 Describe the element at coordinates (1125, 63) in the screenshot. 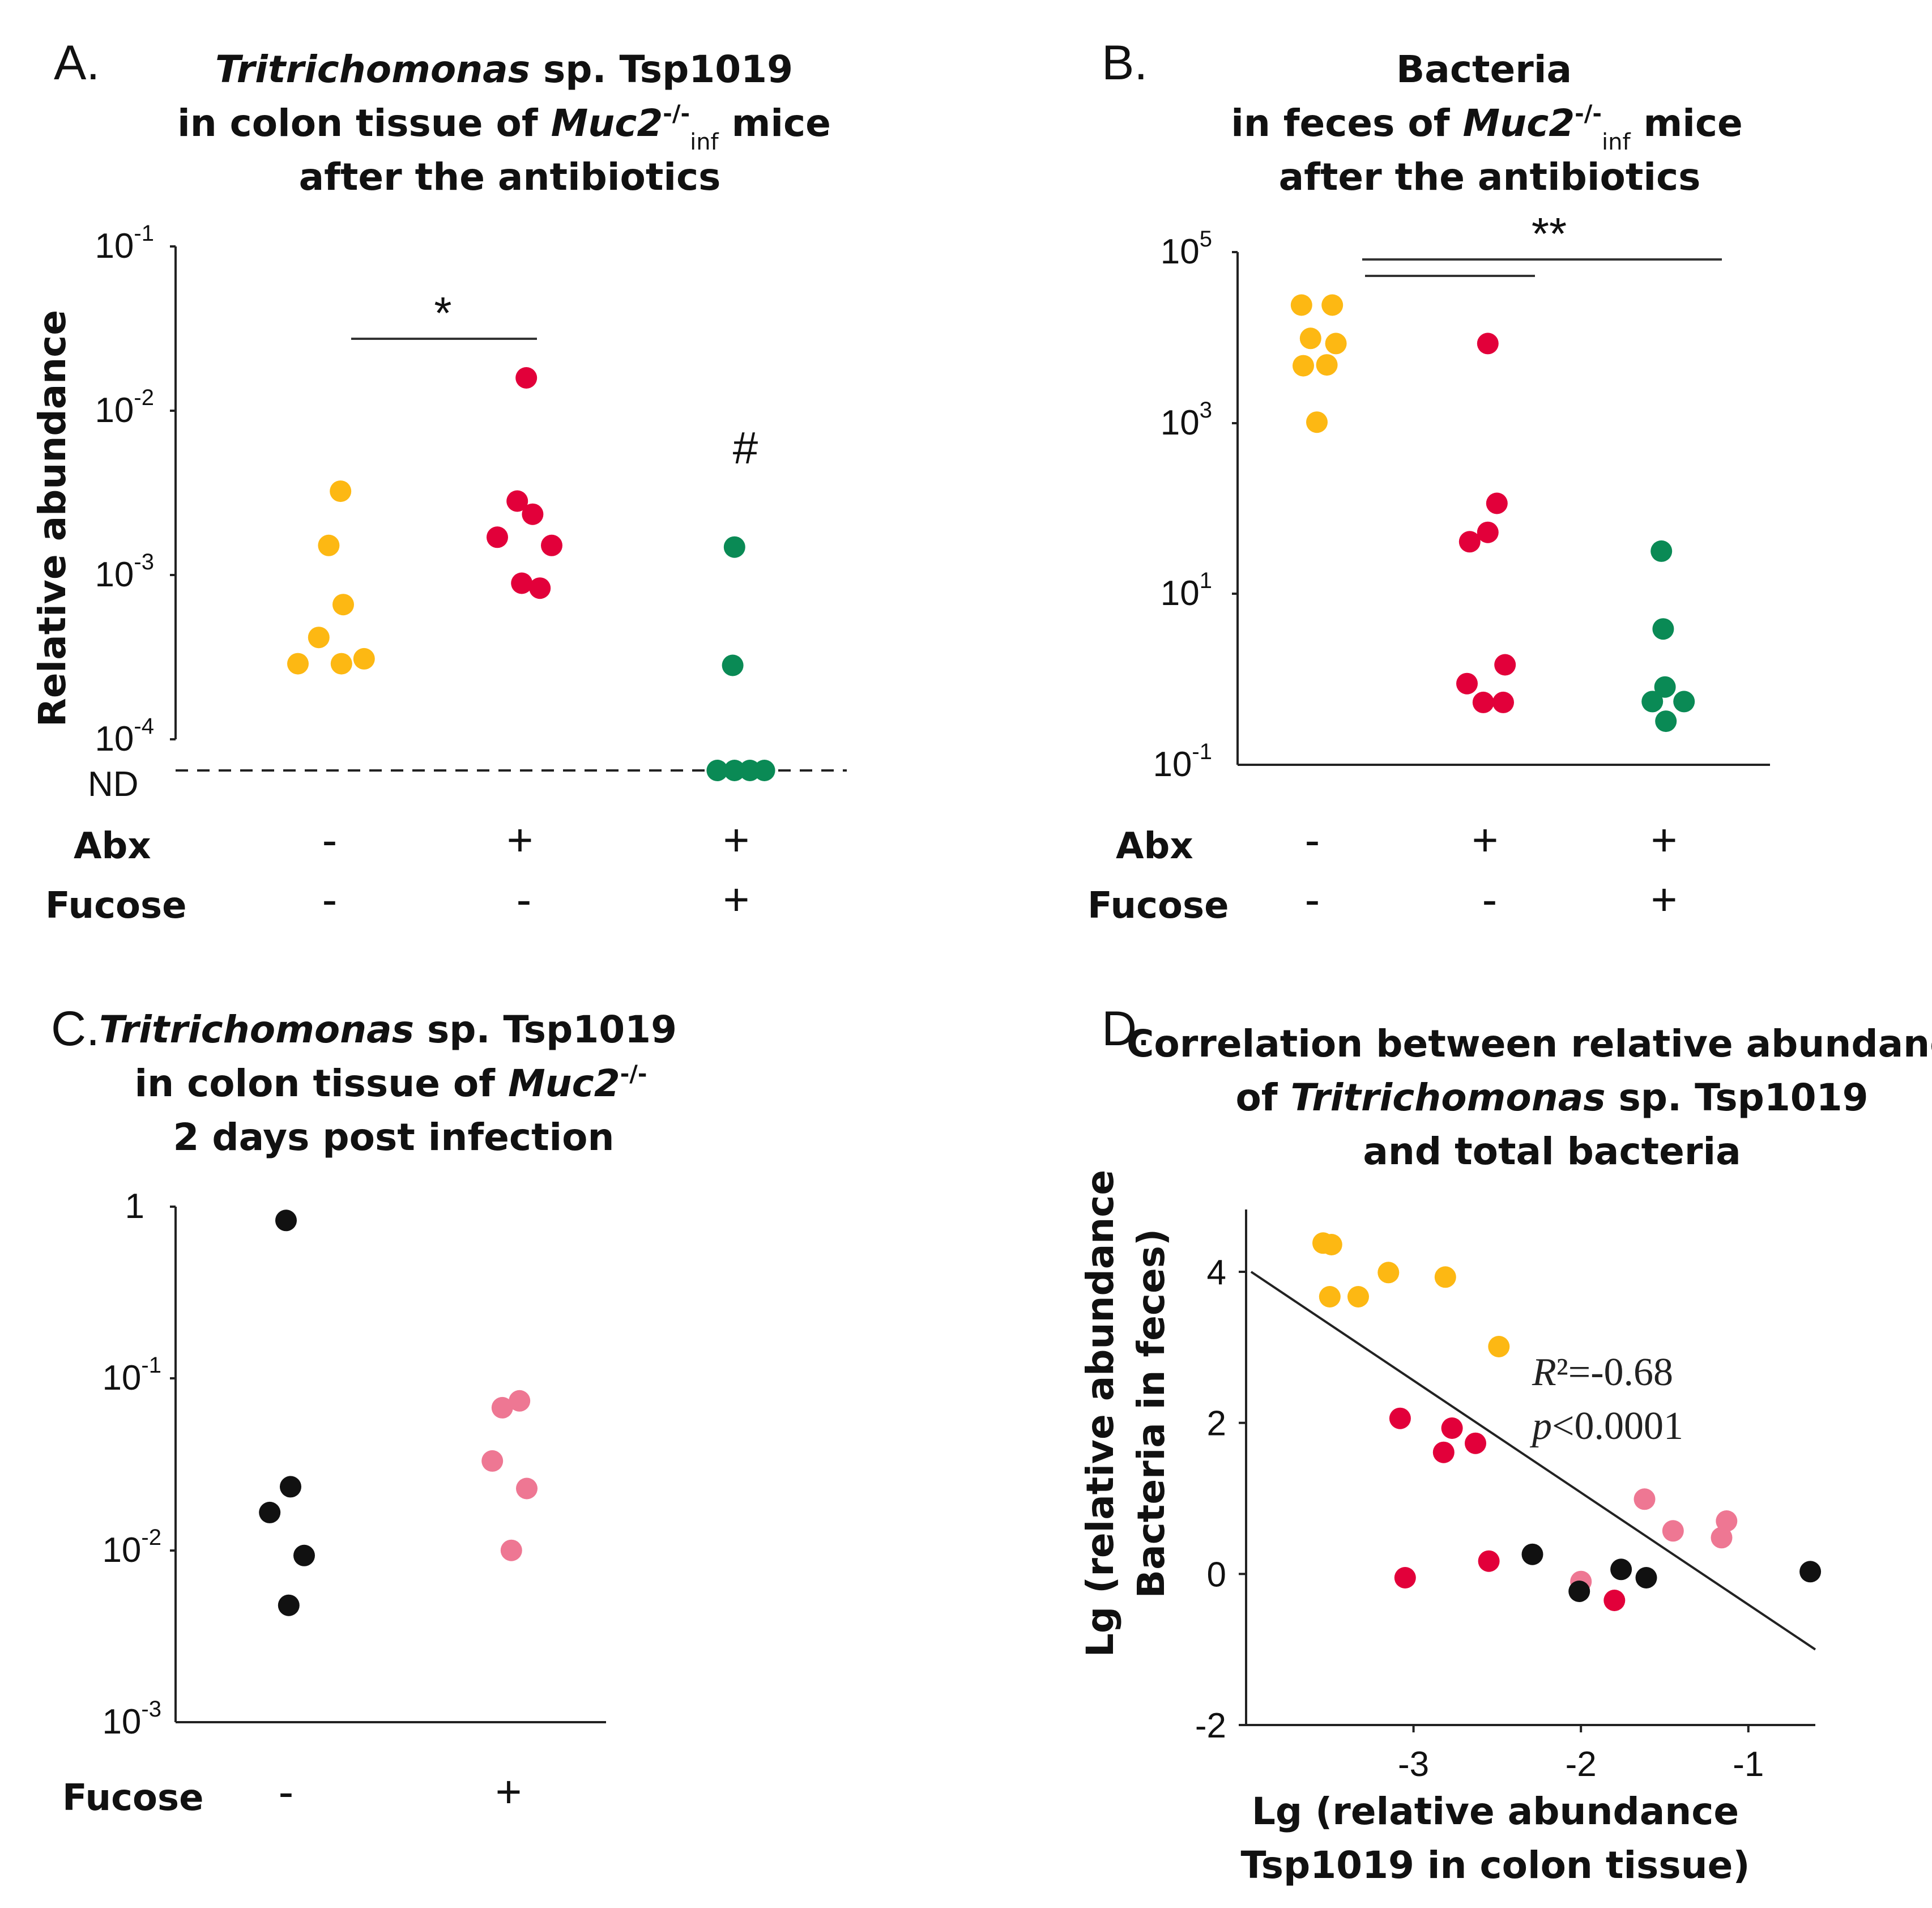

I see `panel-b-letter: B.` at that location.